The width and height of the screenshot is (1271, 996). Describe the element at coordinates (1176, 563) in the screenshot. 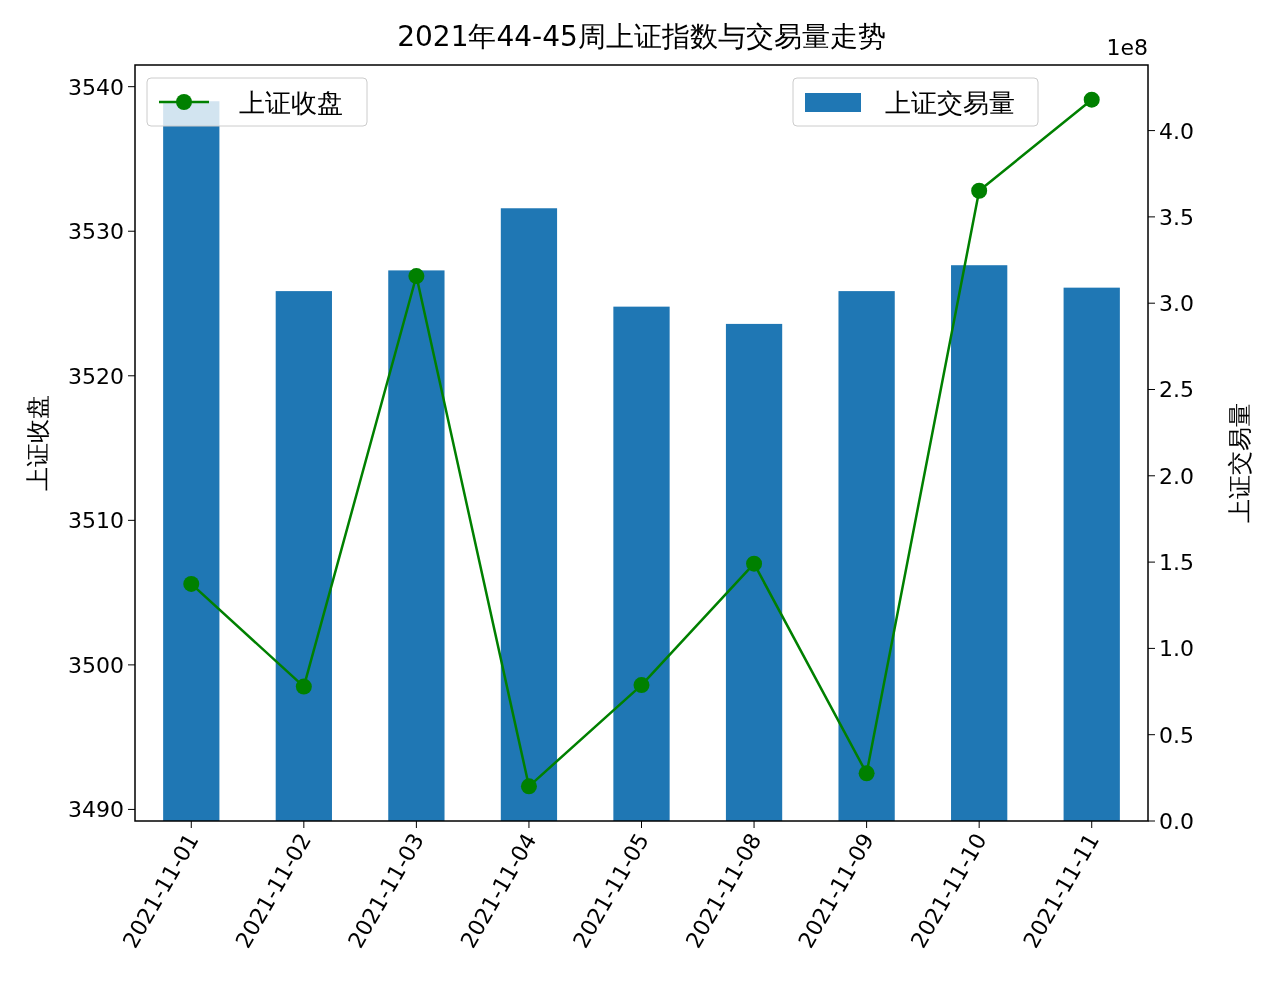

I see `y2-tick-label: 1.5` at that location.